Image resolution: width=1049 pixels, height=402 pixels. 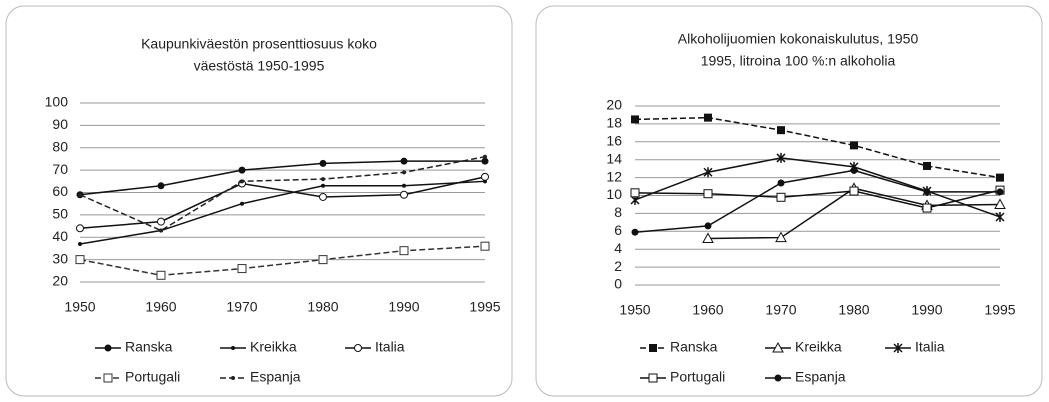 What do you see at coordinates (79, 307) in the screenshot?
I see `x-tick-label: 1950` at bounding box center [79, 307].